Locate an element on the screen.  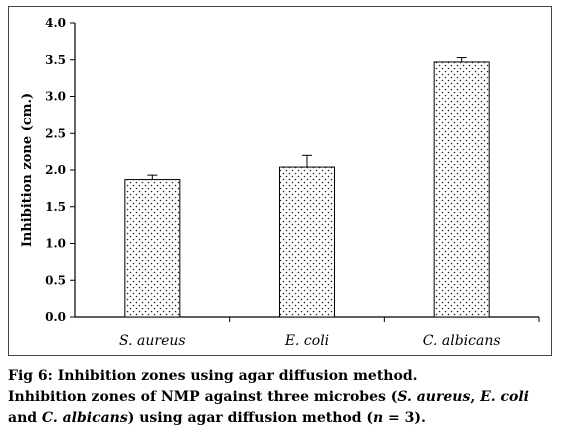
caption-species-2: E. coli is located at coordinates (504, 397).